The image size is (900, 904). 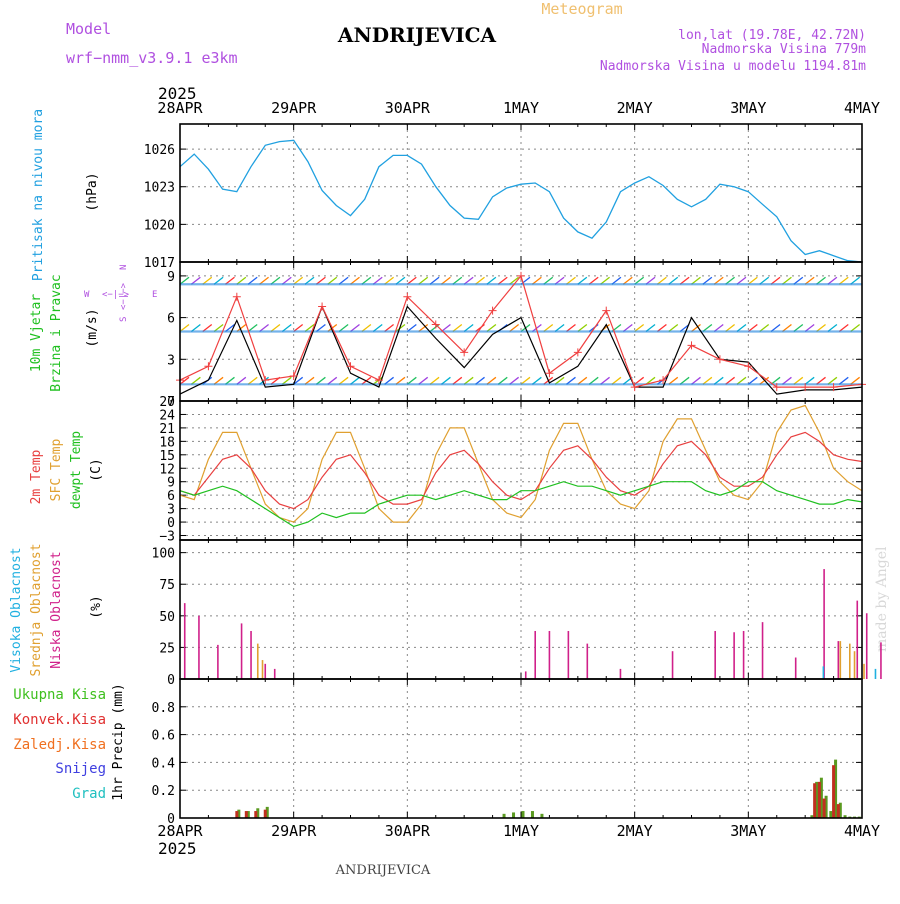 What do you see at coordinates (521, 201) in the screenshot?
I see `pressure-line` at bounding box center [521, 201].